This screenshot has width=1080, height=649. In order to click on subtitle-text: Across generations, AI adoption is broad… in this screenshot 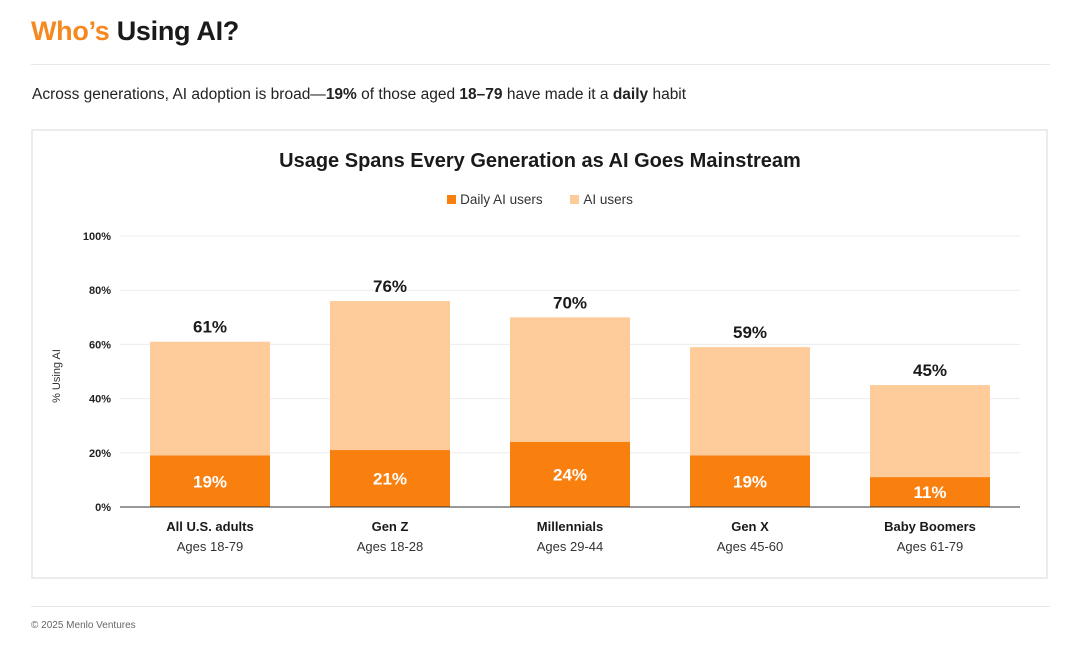, I will do `click(179, 94)`.